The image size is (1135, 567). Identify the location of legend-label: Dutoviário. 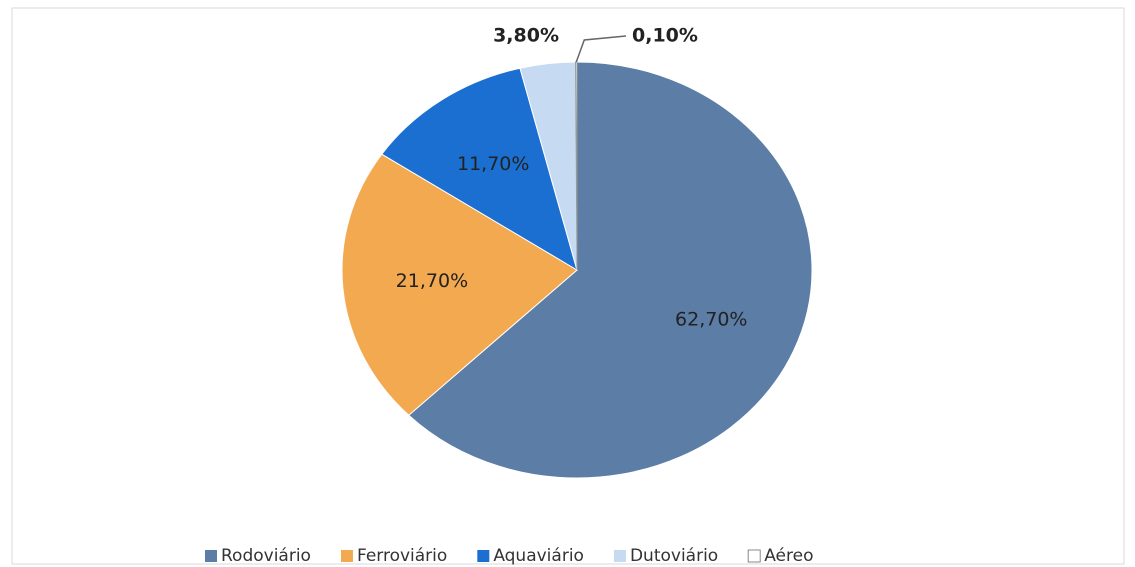
(674, 556).